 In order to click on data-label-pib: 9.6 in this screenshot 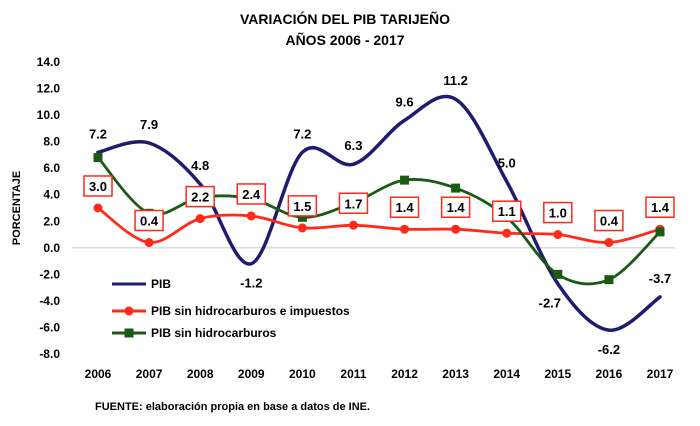, I will do `click(405, 101)`.